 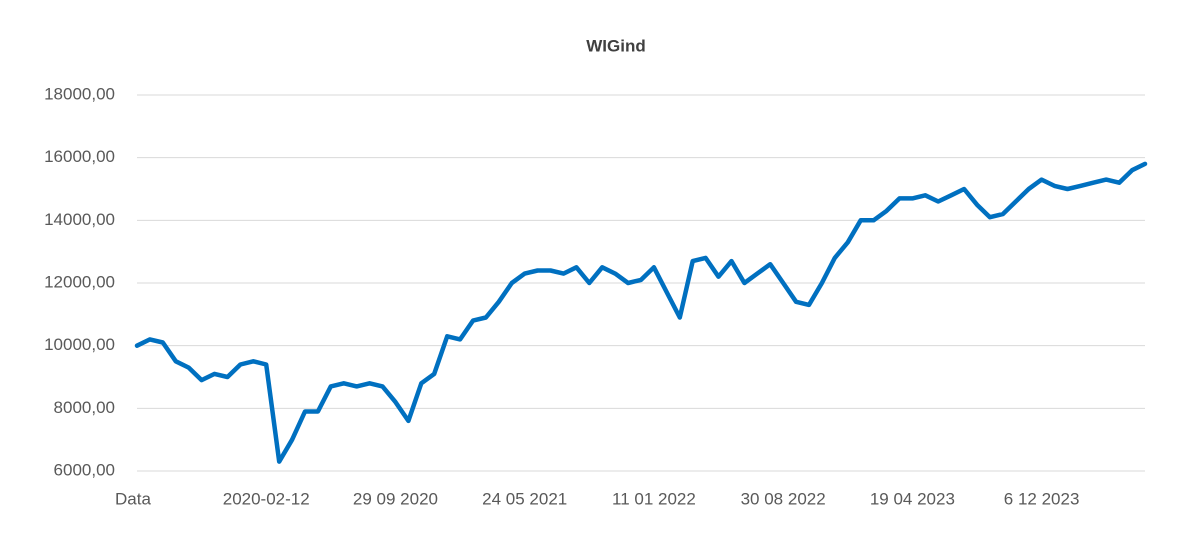 I want to click on y-tick-label: 16000,00, so click(x=79, y=156).